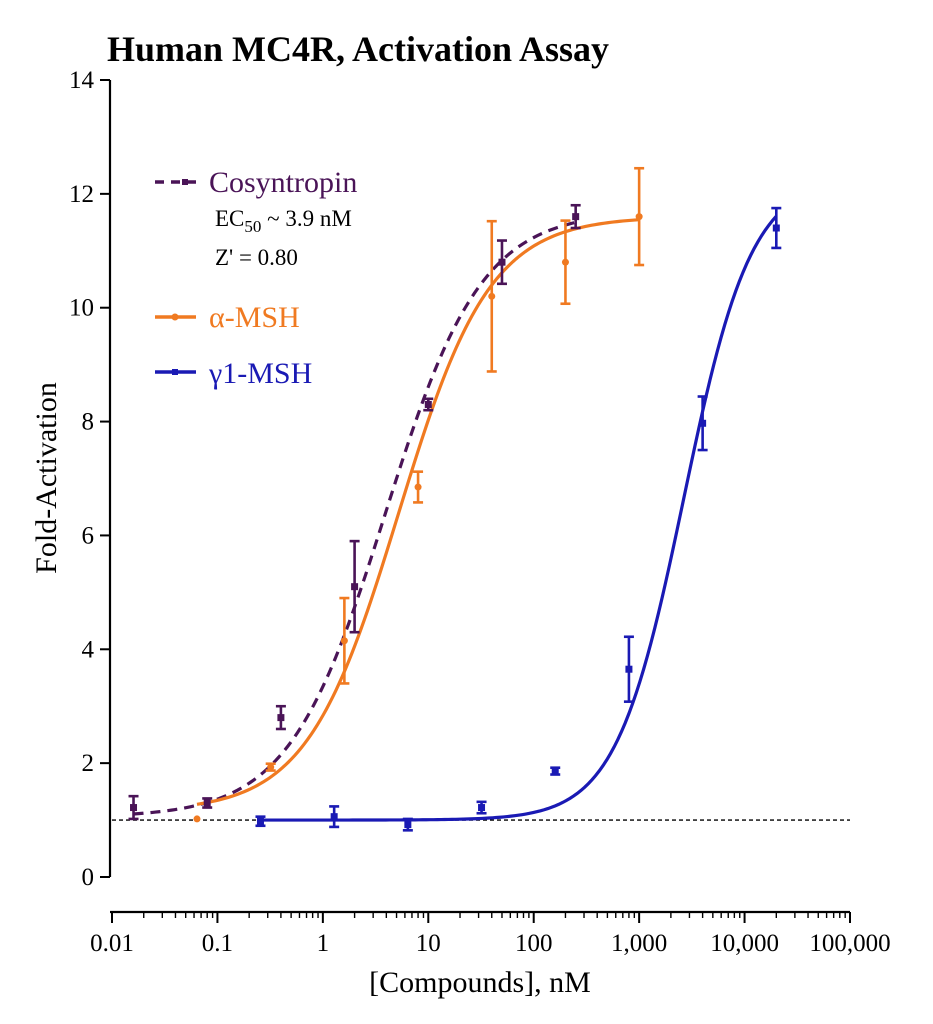  Describe the element at coordinates (112, 943) in the screenshot. I see `x-tick-label: 0.01` at that location.